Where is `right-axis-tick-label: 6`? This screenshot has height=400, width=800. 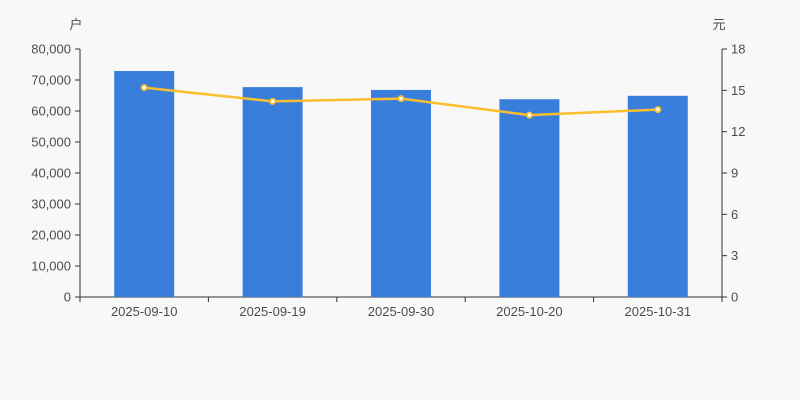
right-axis-tick-label: 6 is located at coordinates (734, 214).